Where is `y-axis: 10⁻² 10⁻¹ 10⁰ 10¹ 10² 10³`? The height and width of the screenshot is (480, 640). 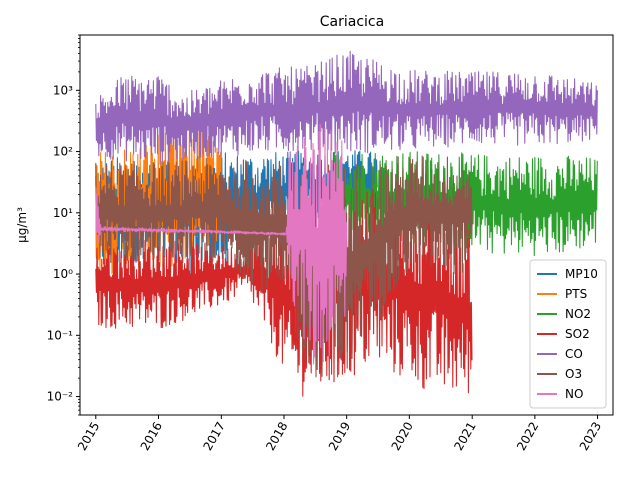 y-axis: 10⁻² 10⁻¹ 10⁰ 10¹ 10² 10³ is located at coordinates (63, 225).